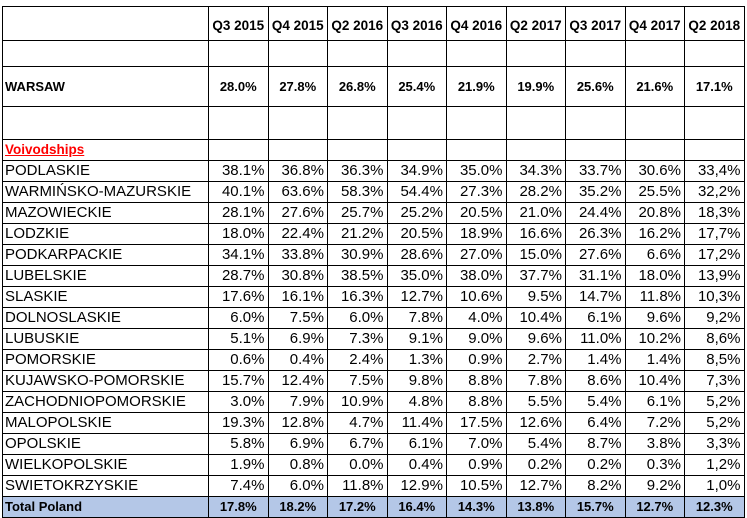  Describe the element at coordinates (535, 23) in the screenshot. I see `column-header: Q2 2017` at that location.